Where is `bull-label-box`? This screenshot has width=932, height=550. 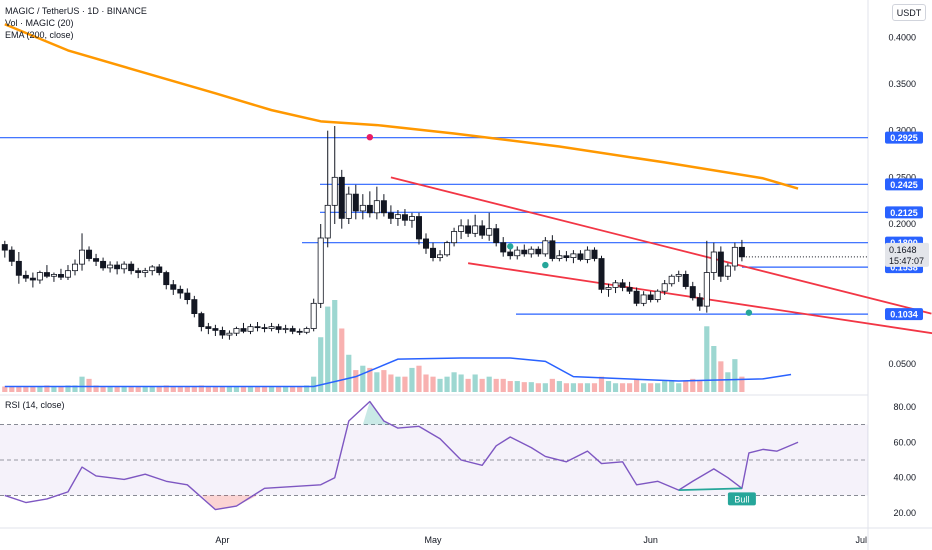
bull-label-box is located at coordinates (741, 499).